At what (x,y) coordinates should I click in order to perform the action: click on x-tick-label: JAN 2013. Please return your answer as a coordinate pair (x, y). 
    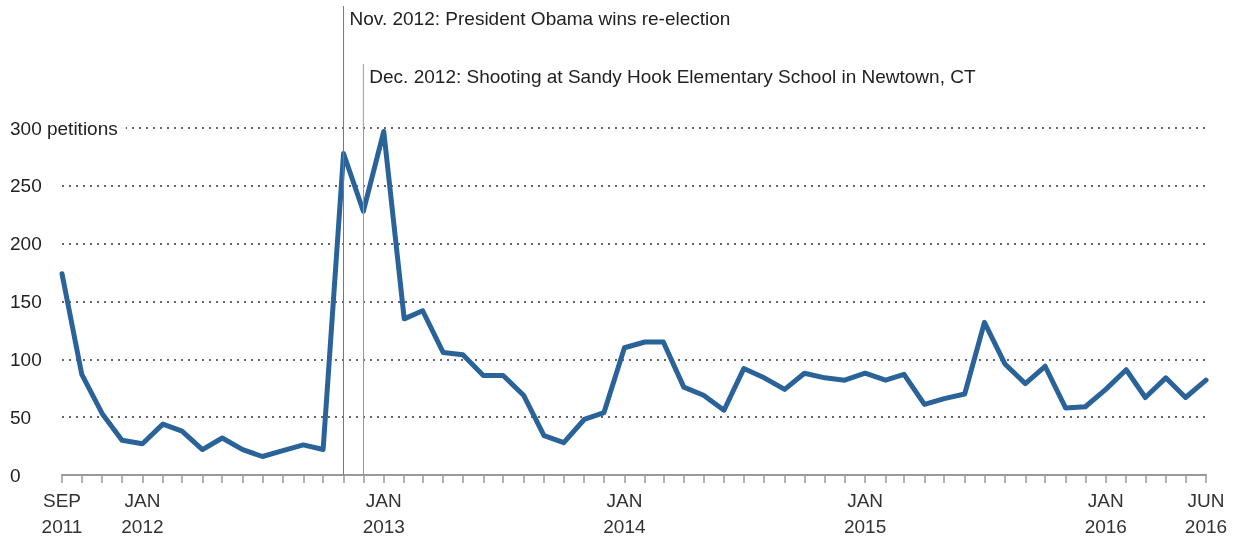
    Looking at the image, I should click on (383, 513).